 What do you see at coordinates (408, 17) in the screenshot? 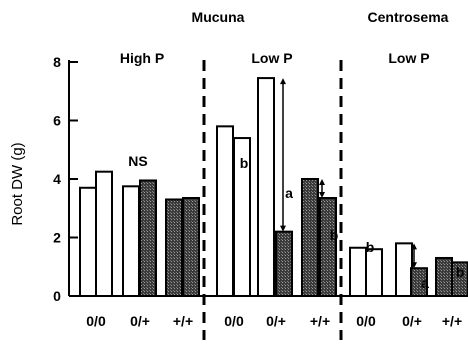
I see `crop-header-centrosema: Centrosema` at bounding box center [408, 17].